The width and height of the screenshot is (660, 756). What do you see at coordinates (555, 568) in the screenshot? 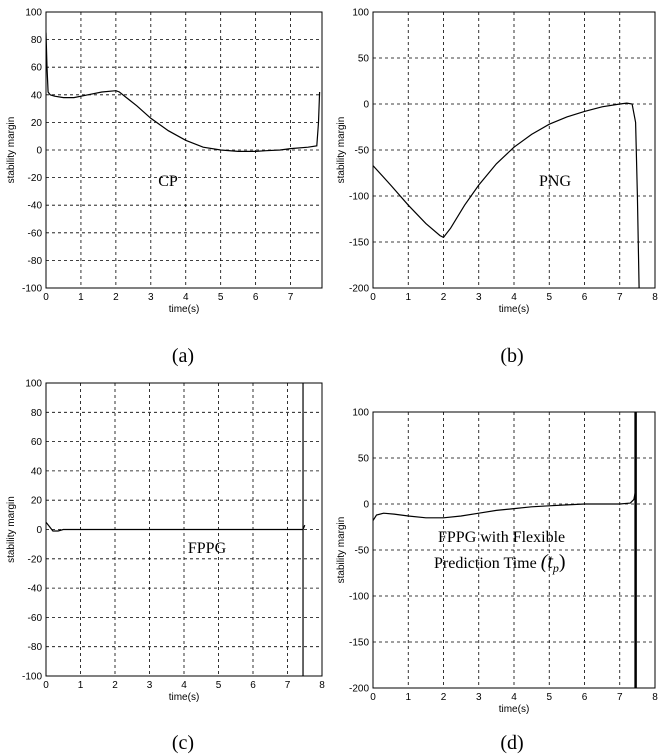
I see `annotation-subscript: p` at bounding box center [555, 568].